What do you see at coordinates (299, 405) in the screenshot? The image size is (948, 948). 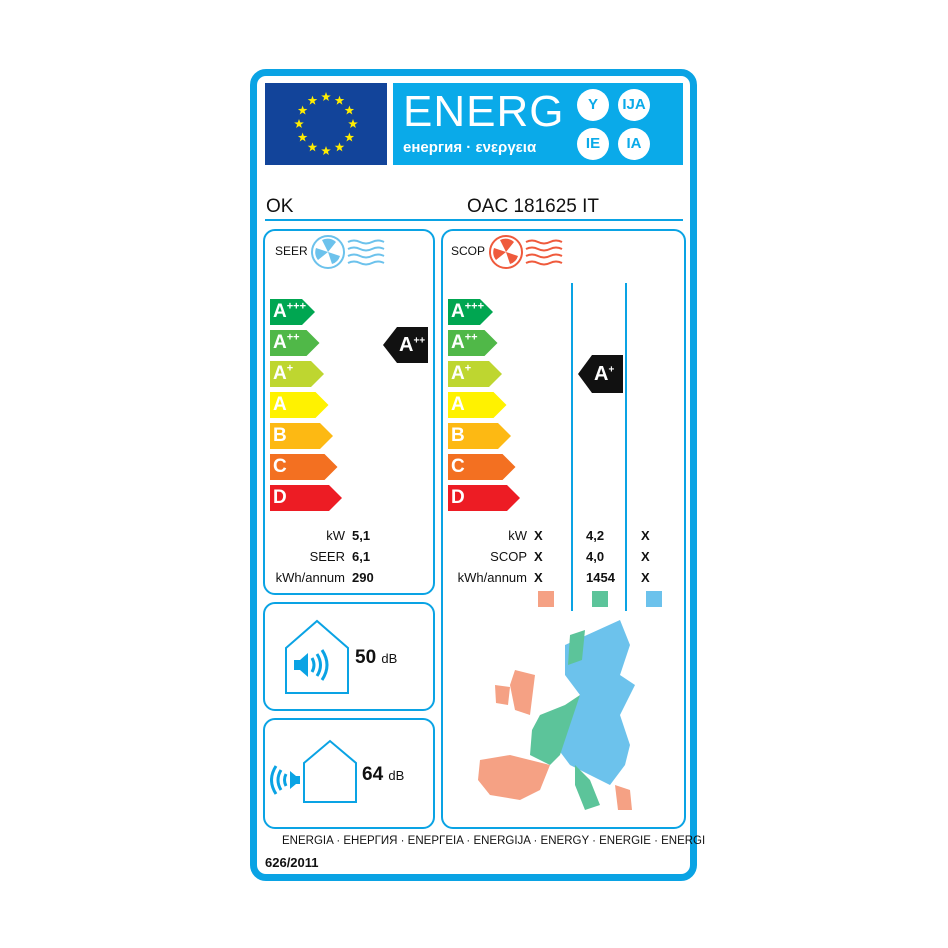 I see `seer-class-arrow: A` at bounding box center [299, 405].